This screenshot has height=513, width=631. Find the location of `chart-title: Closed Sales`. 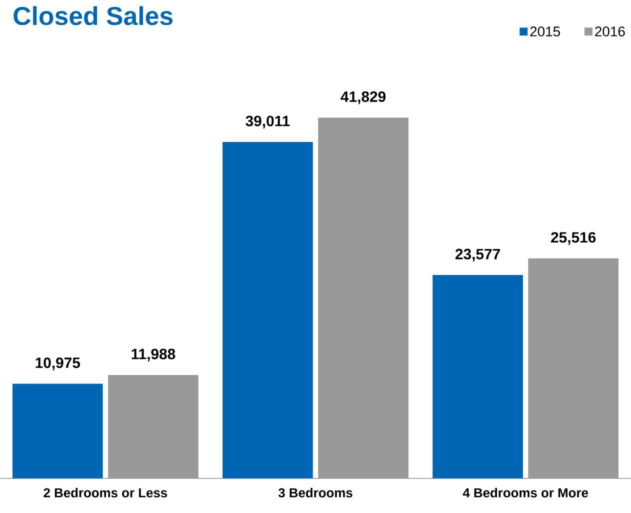

chart-title: Closed Sales is located at coordinates (93, 16).